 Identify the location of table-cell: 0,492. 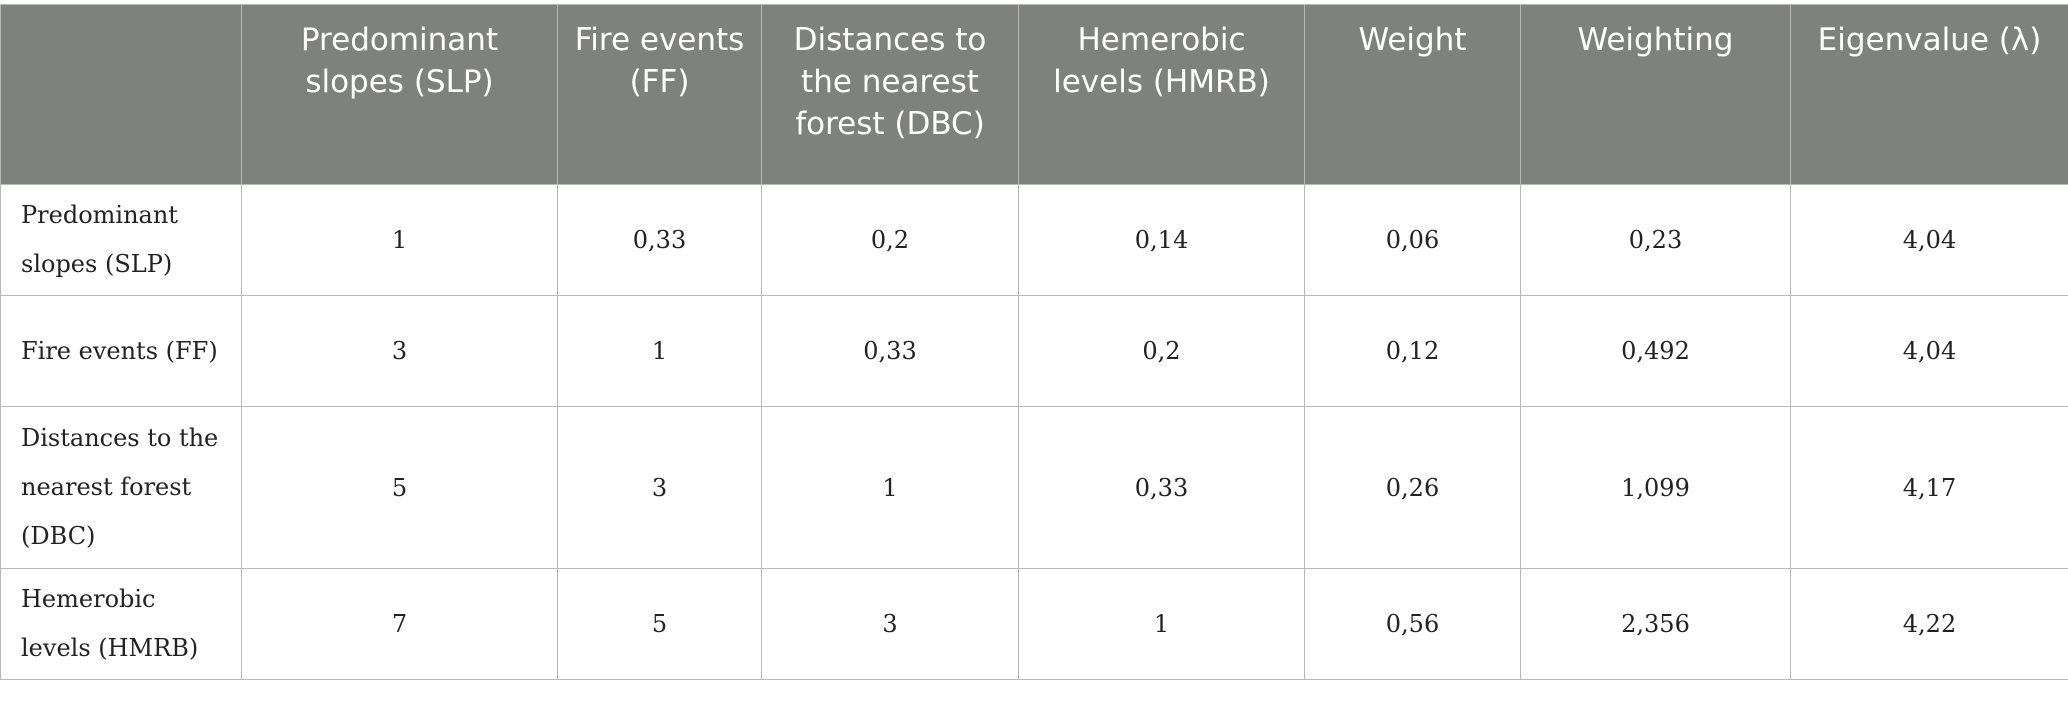
(1655, 351).